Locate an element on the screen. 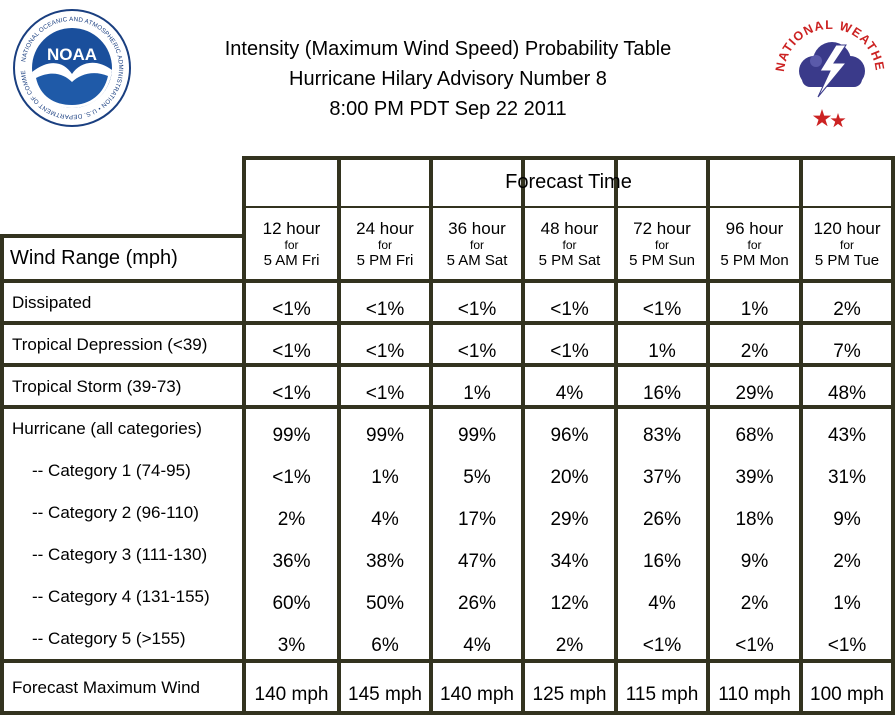 The height and width of the screenshot is (716, 895). row-label: Tropical Storm (39-73) is located at coordinates (97, 386).